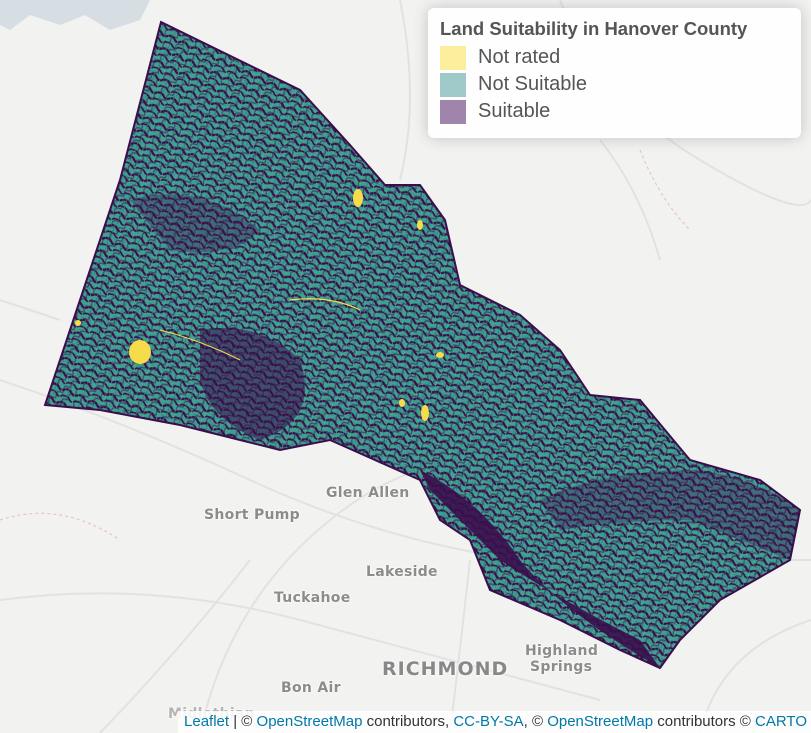 This screenshot has width=811, height=733. What do you see at coordinates (453, 111) in the screenshot?
I see `legend-swatch-suitable` at bounding box center [453, 111].